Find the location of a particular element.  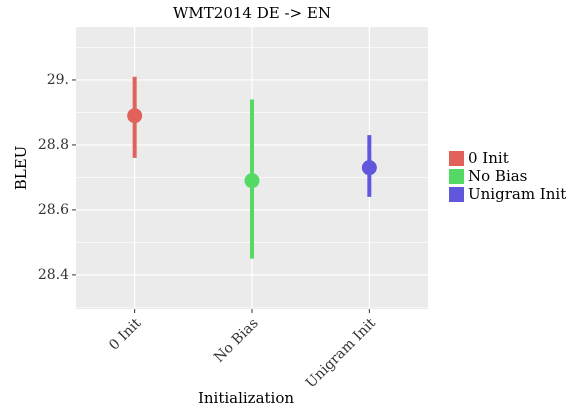

x-tick-label: 0 Init is located at coordinates (125, 334).